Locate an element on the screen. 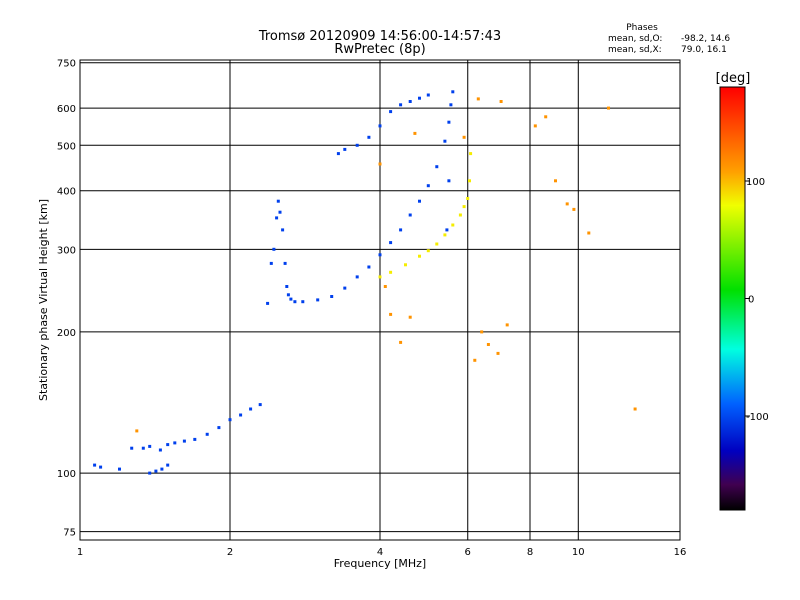 The width and height of the screenshot is (800, 600). phases-x-label: mean, sd,X: is located at coordinates (635, 50).